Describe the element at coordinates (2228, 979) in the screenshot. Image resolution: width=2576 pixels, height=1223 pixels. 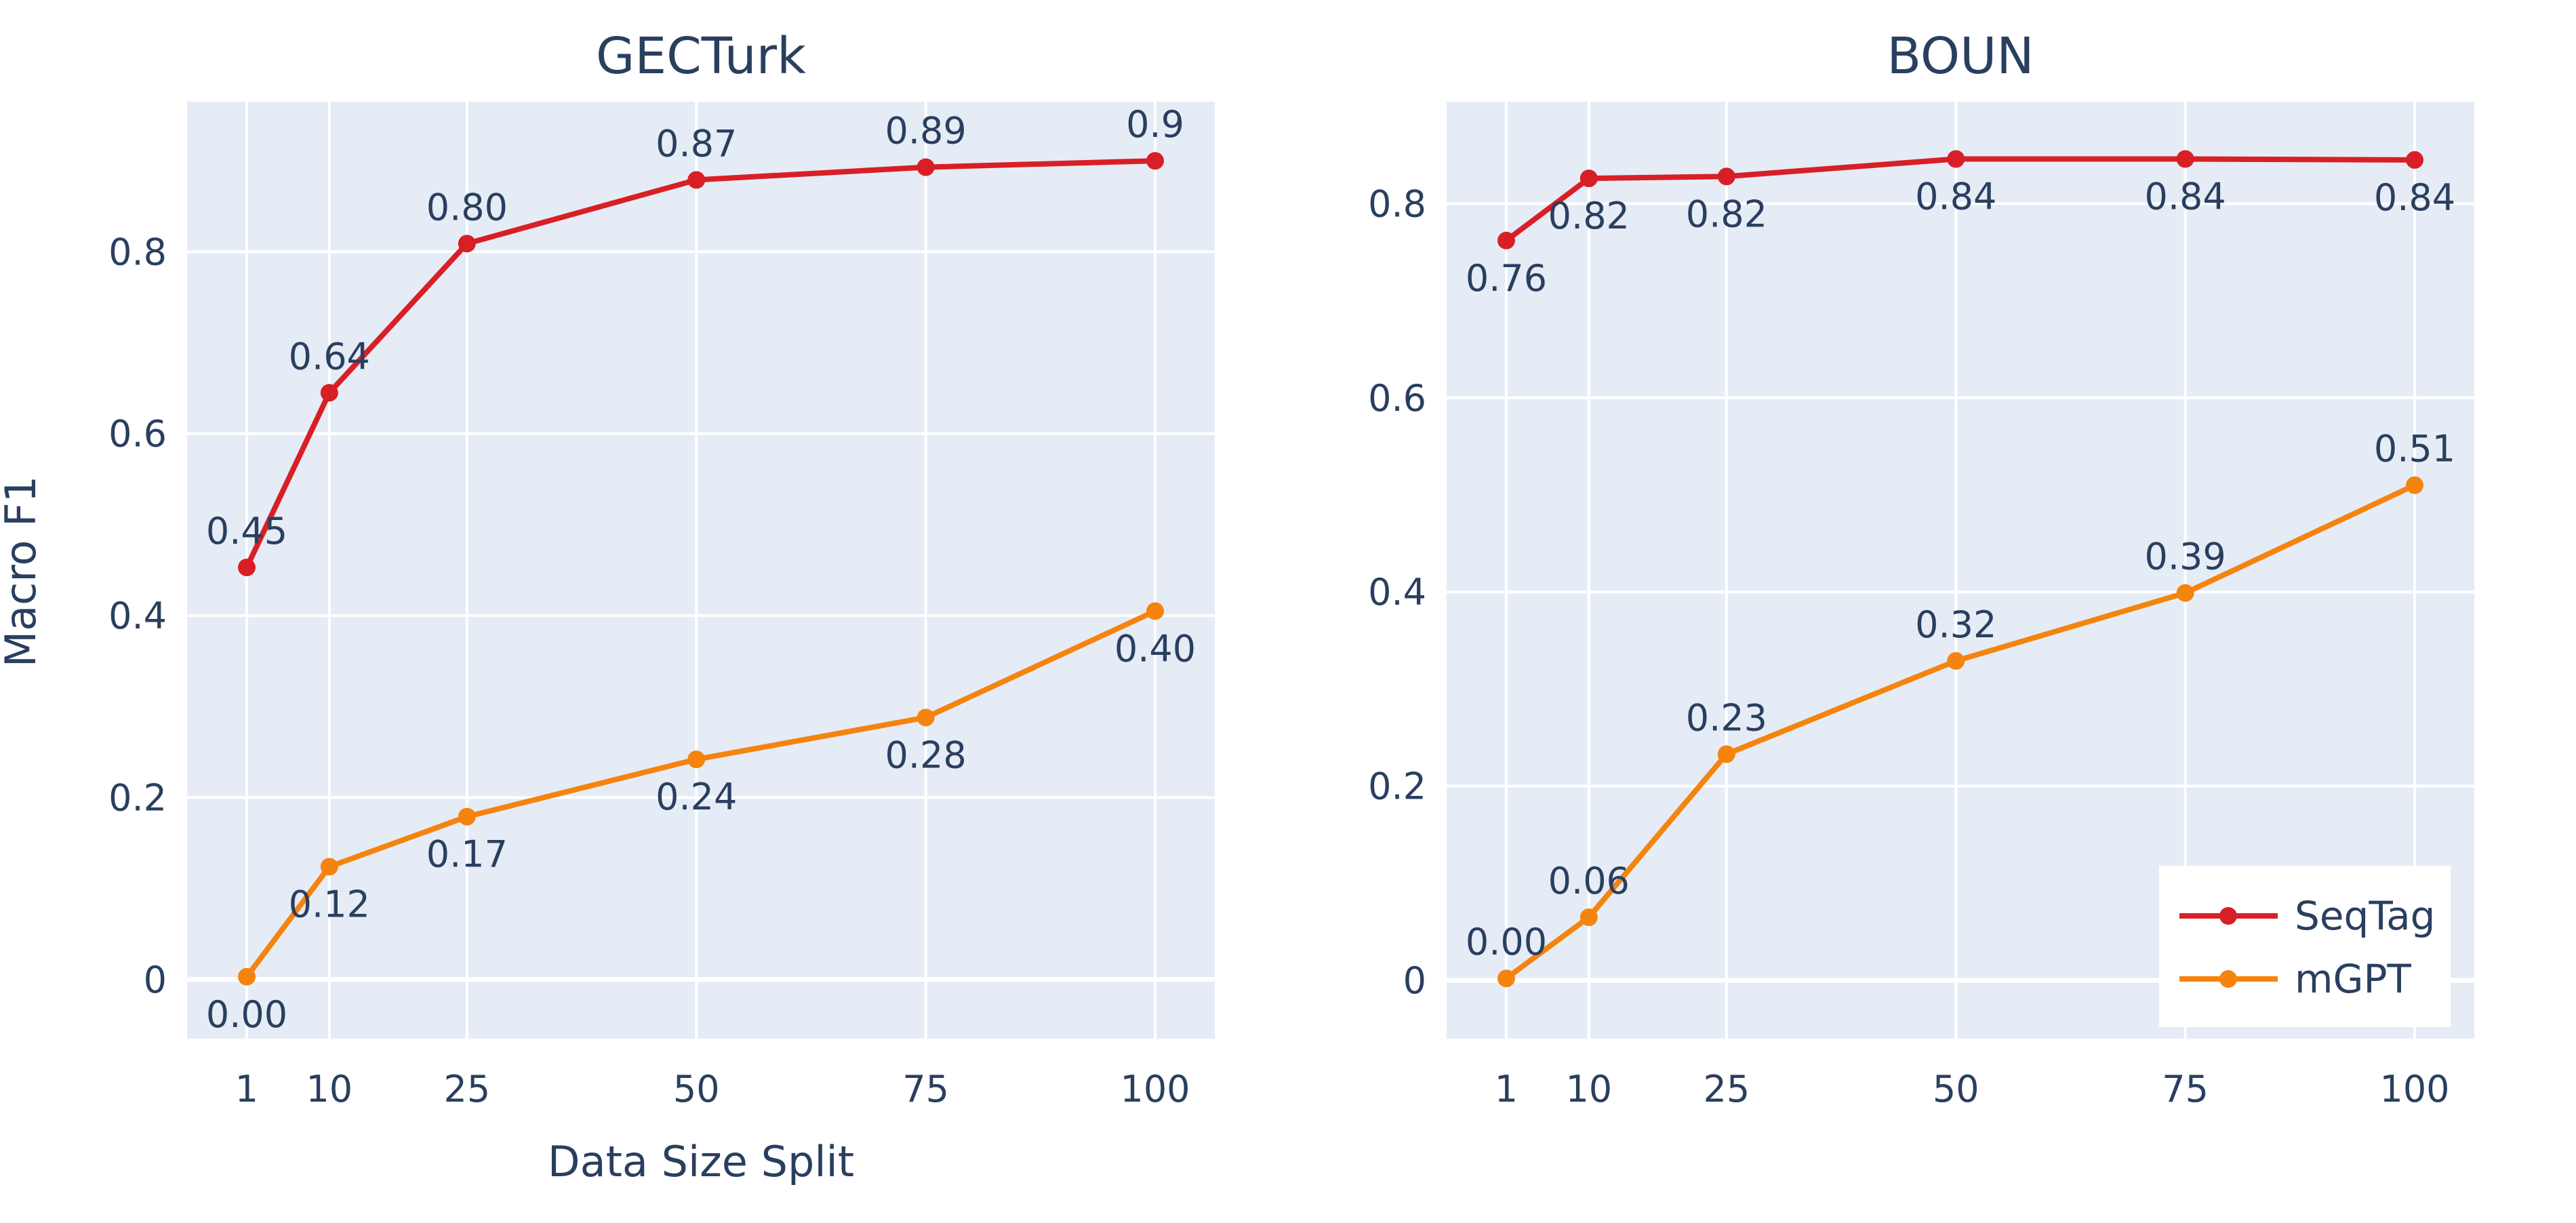
I see `legend-marker-mgpt` at that location.